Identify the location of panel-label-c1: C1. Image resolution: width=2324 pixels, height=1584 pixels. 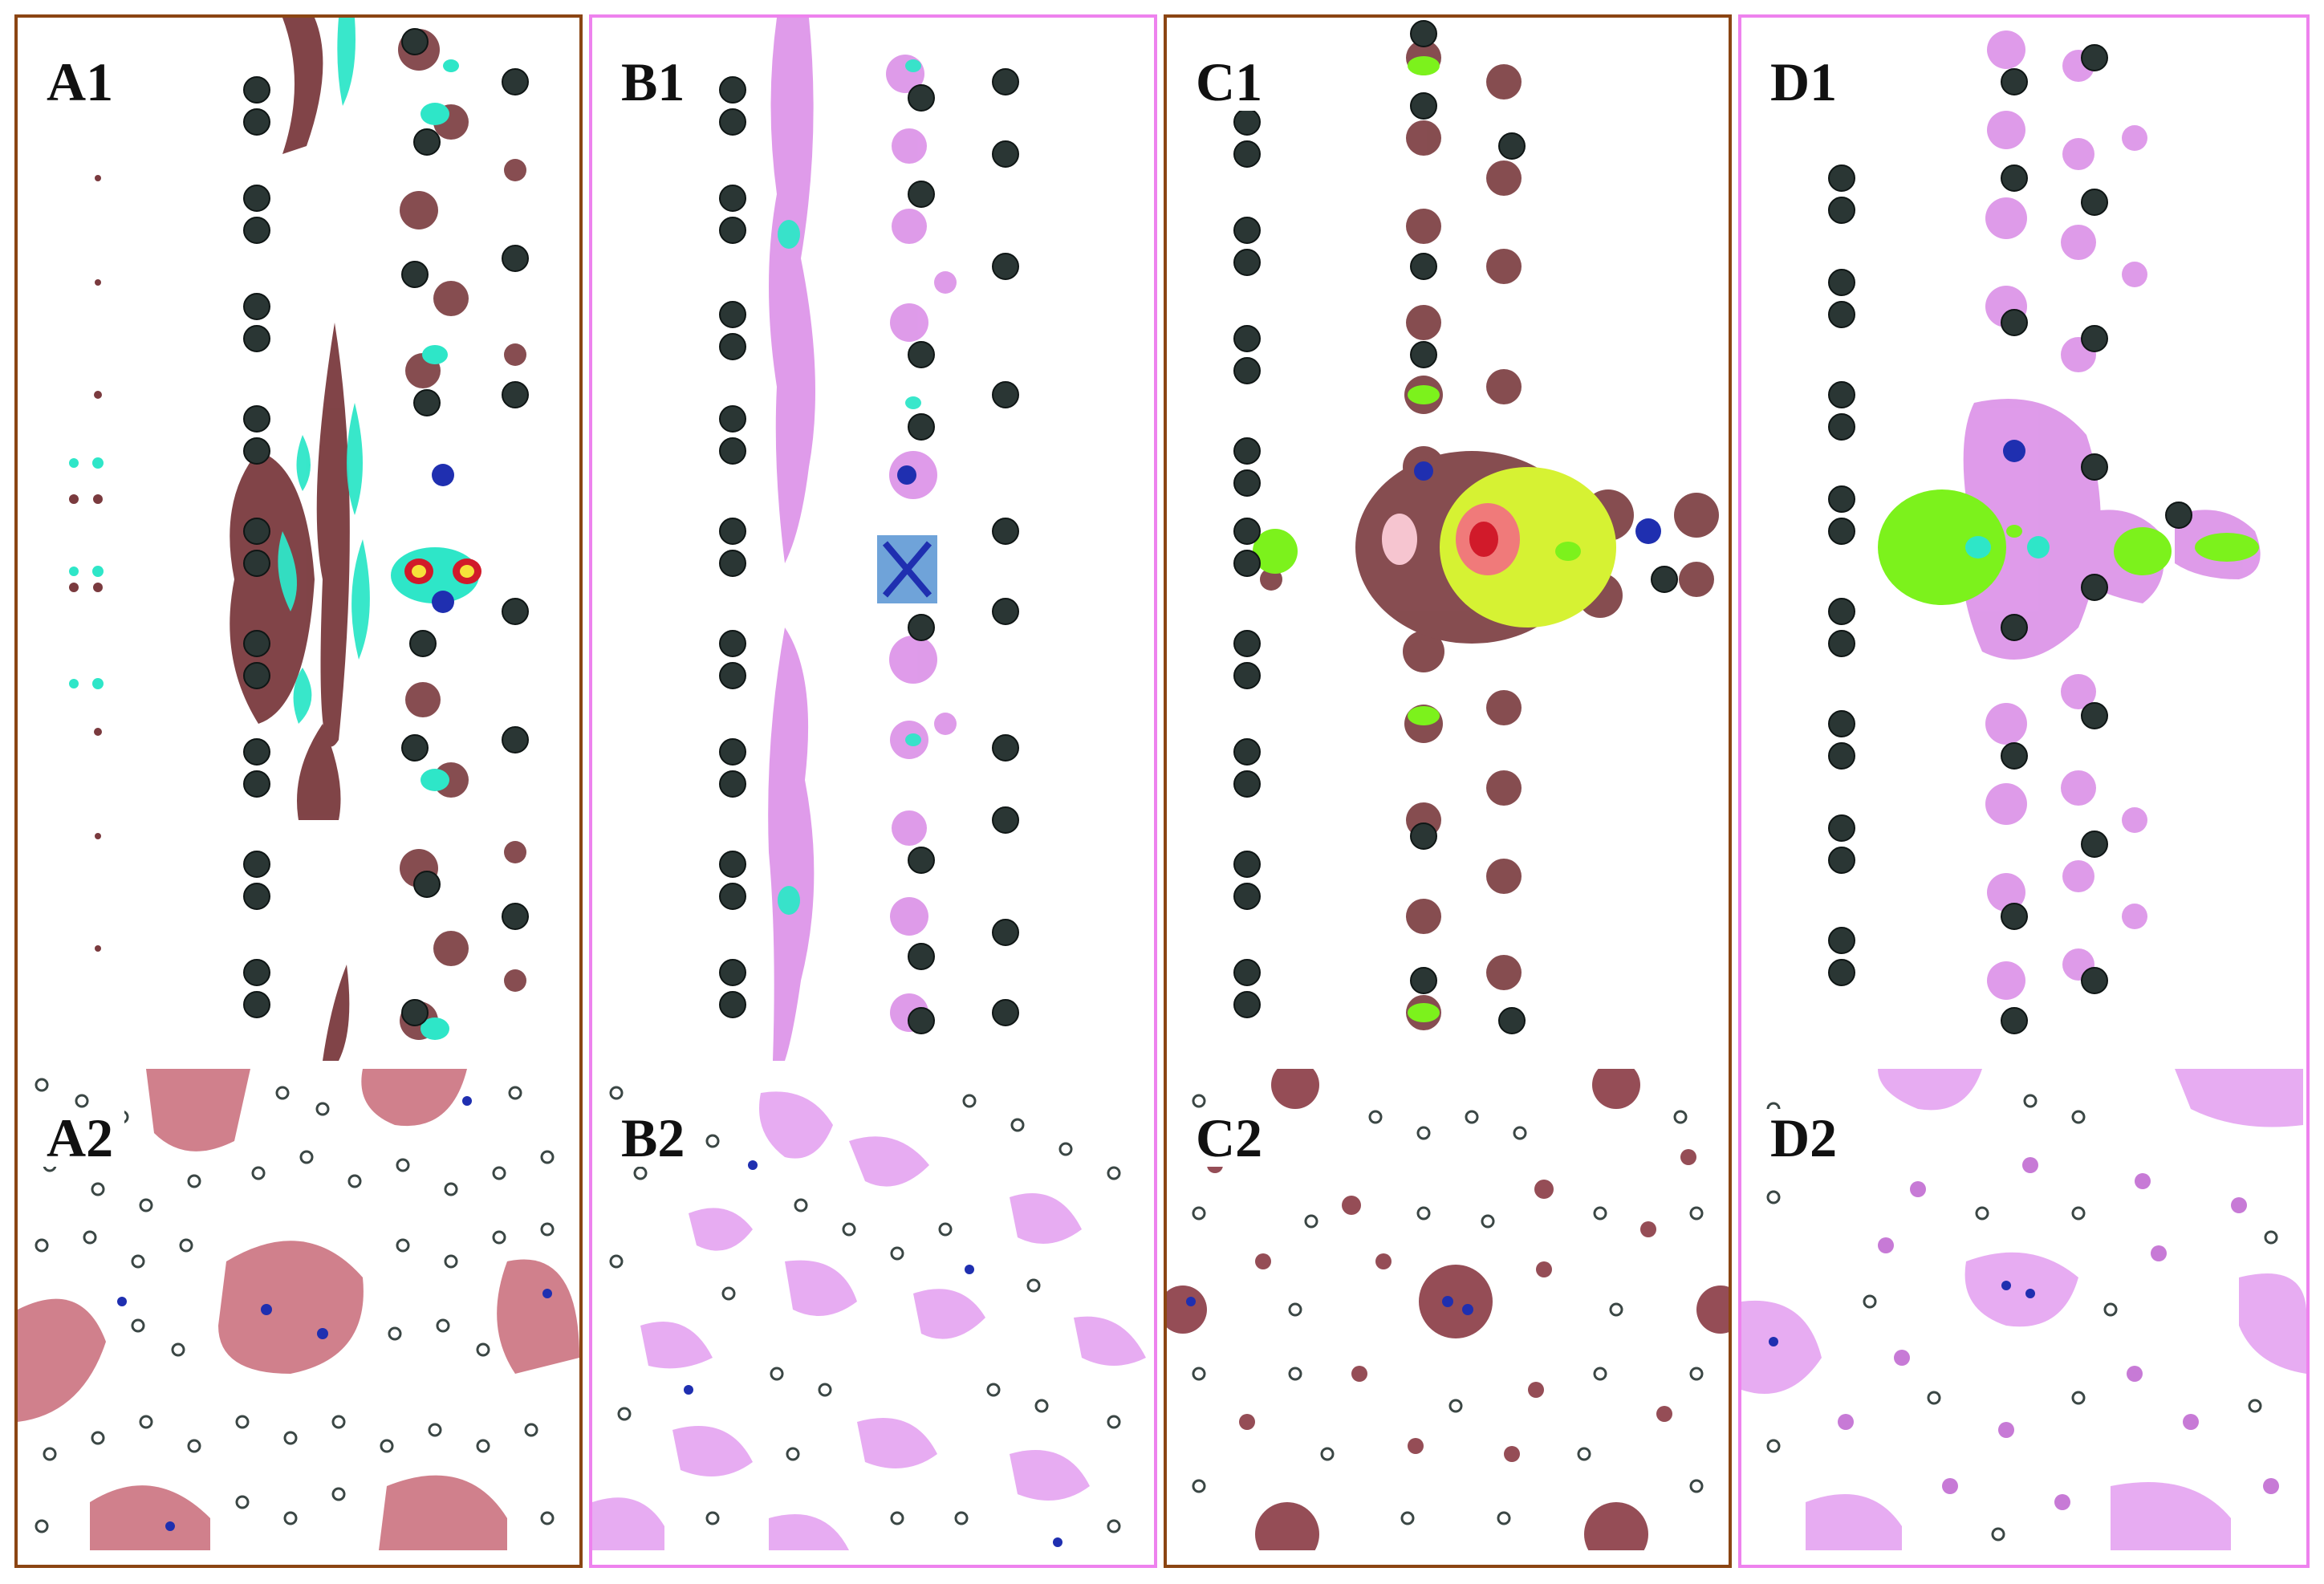
(1229, 82).